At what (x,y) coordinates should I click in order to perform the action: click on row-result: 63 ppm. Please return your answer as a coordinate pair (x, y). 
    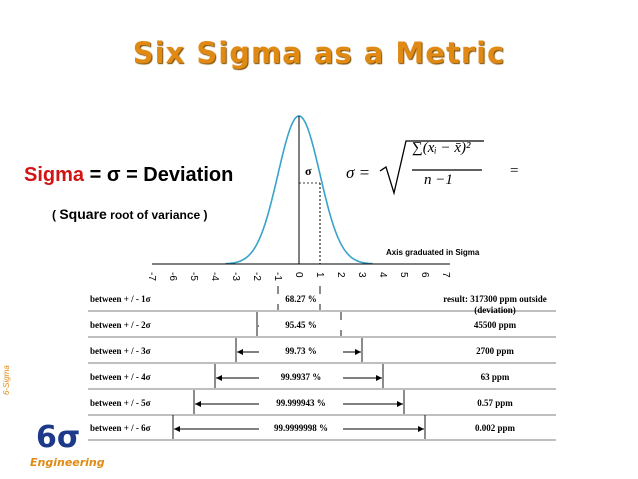
    Looking at the image, I should click on (495, 377).